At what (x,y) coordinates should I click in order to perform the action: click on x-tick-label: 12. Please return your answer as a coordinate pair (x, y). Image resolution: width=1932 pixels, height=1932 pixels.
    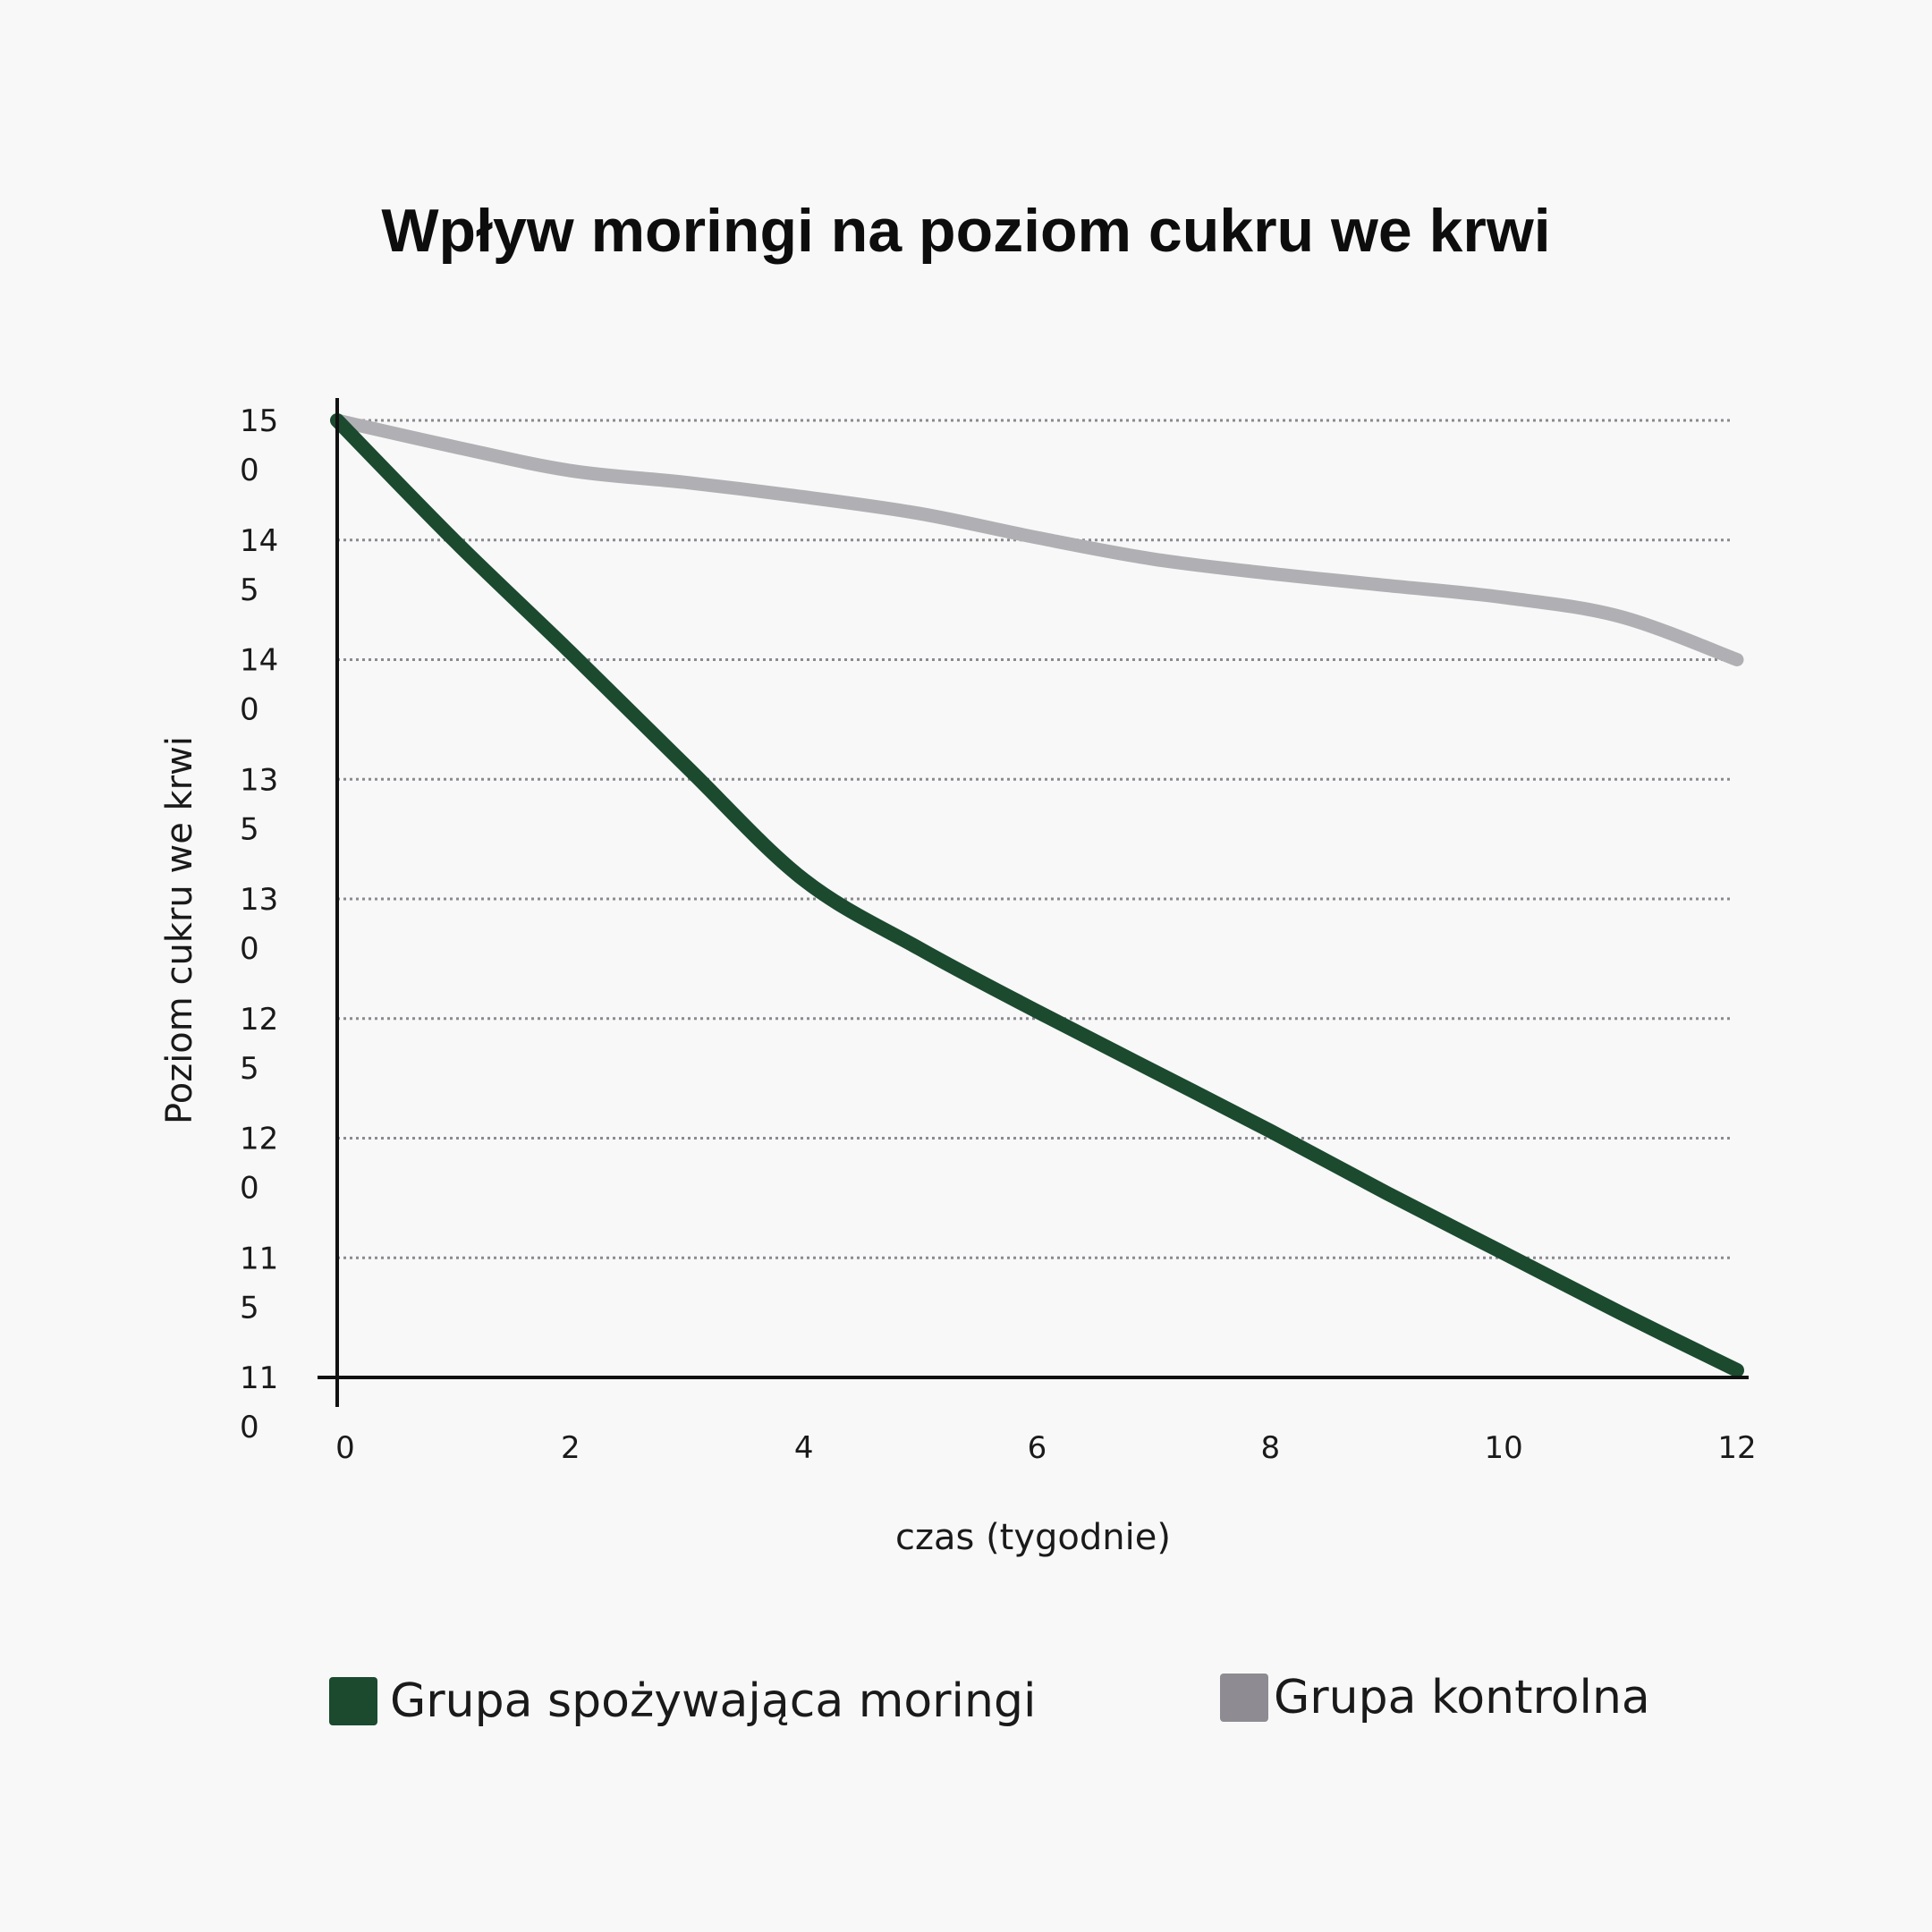
    Looking at the image, I should click on (1736, 1448).